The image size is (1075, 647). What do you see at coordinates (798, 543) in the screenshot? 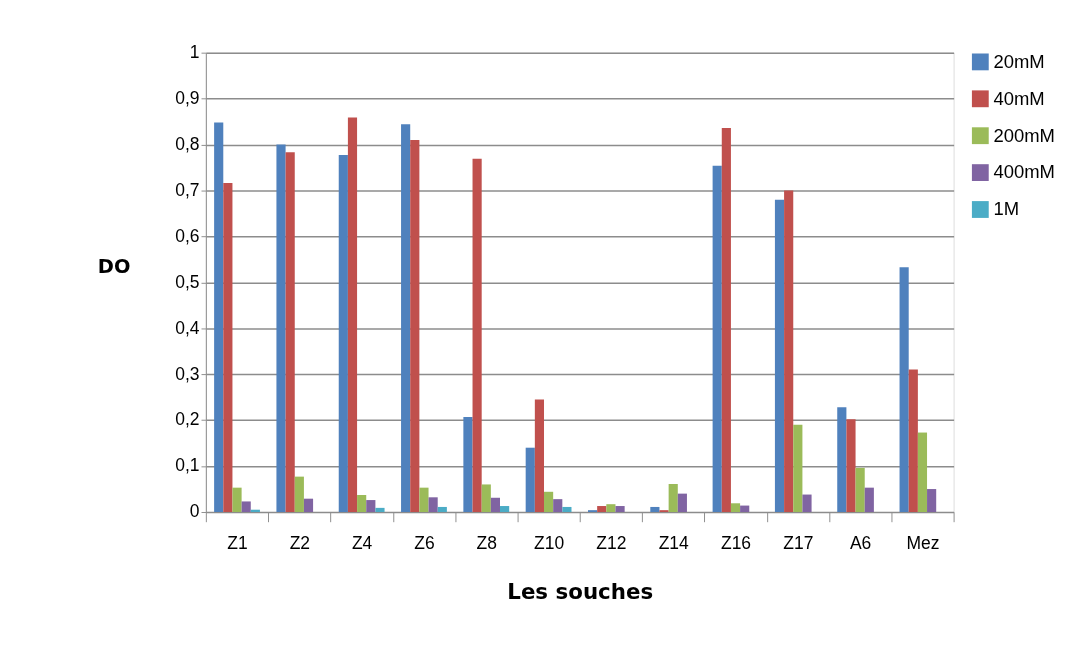
I see `x-tick-label: Z17` at bounding box center [798, 543].